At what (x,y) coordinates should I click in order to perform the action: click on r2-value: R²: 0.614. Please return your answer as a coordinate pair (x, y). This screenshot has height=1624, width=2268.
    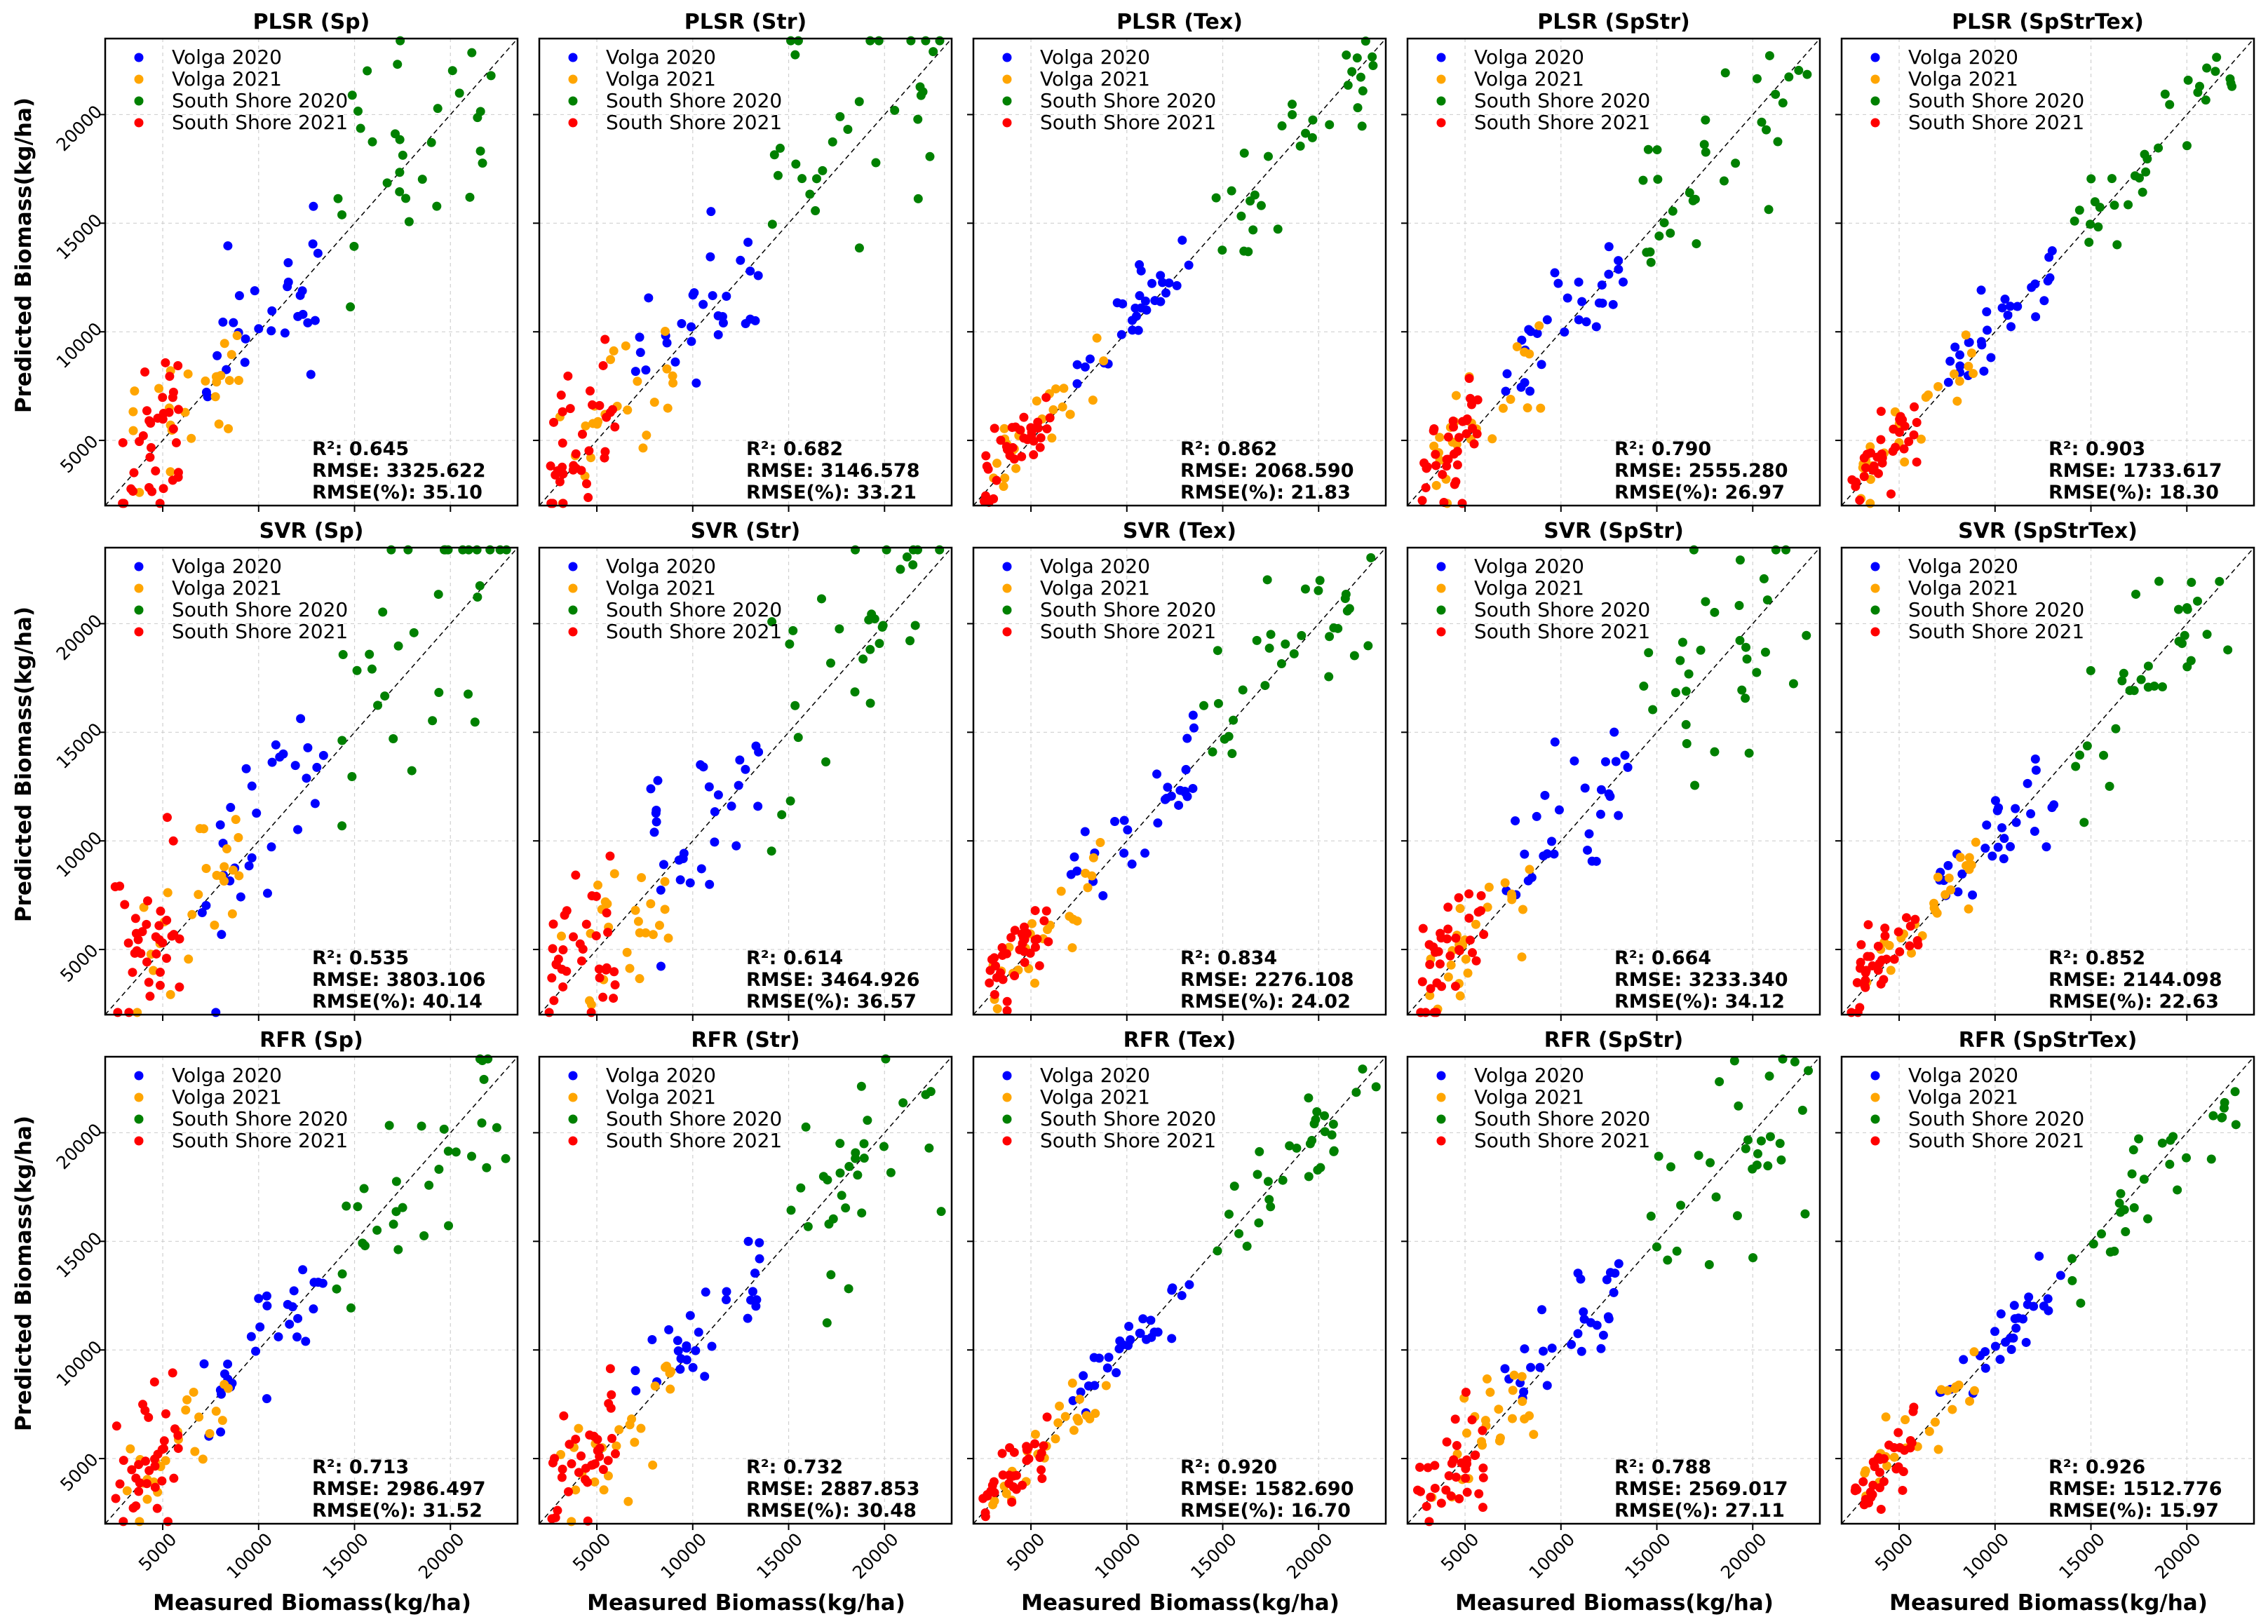
    Looking at the image, I should click on (794, 958).